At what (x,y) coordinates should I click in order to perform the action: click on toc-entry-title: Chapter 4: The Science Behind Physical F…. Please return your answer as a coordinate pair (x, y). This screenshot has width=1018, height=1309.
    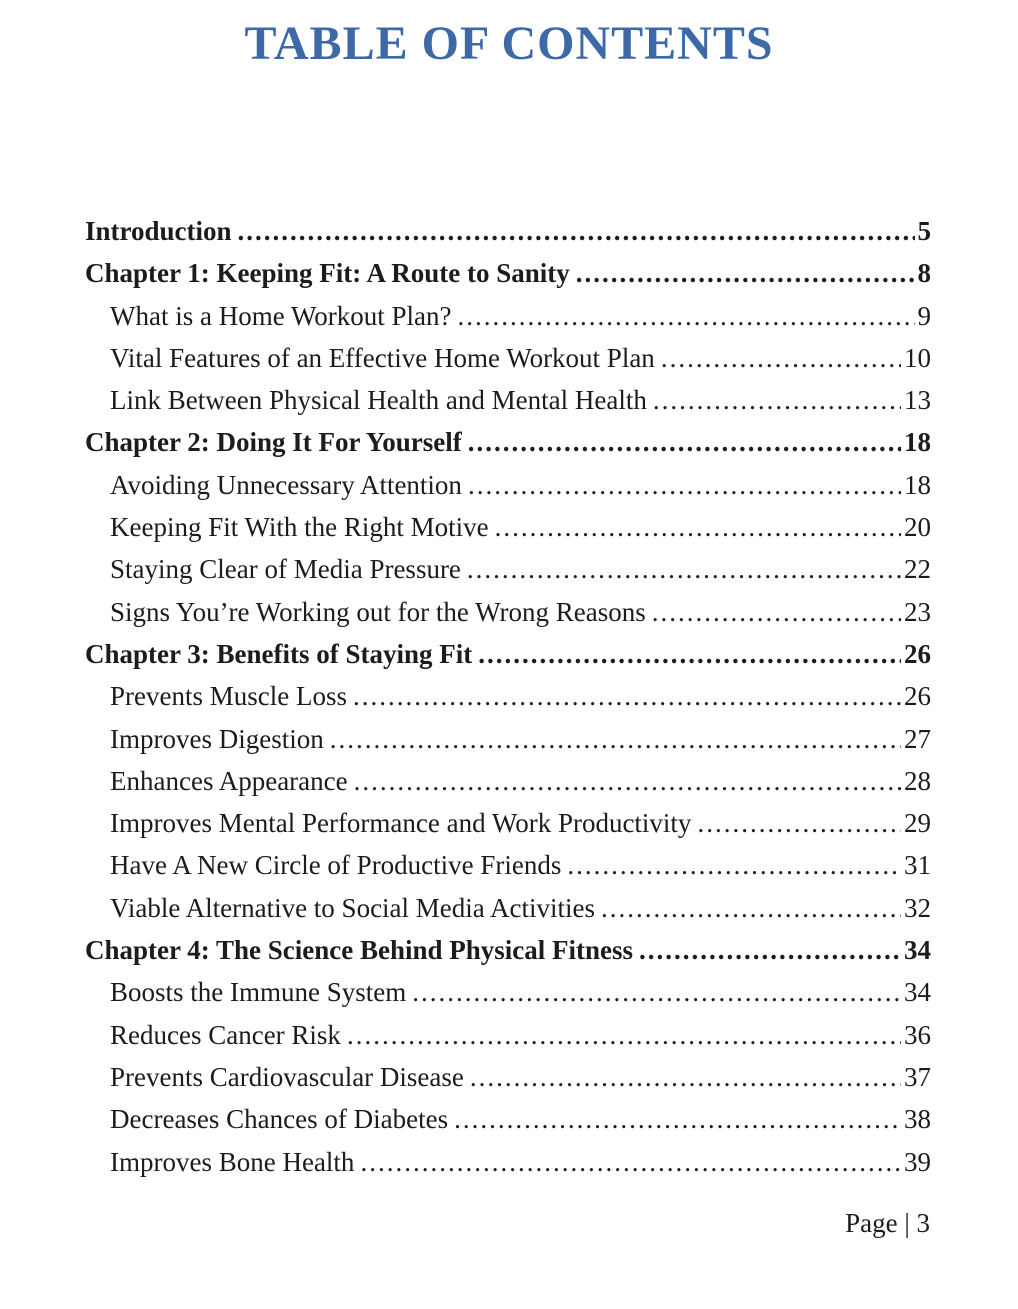
    Looking at the image, I should click on (359, 950).